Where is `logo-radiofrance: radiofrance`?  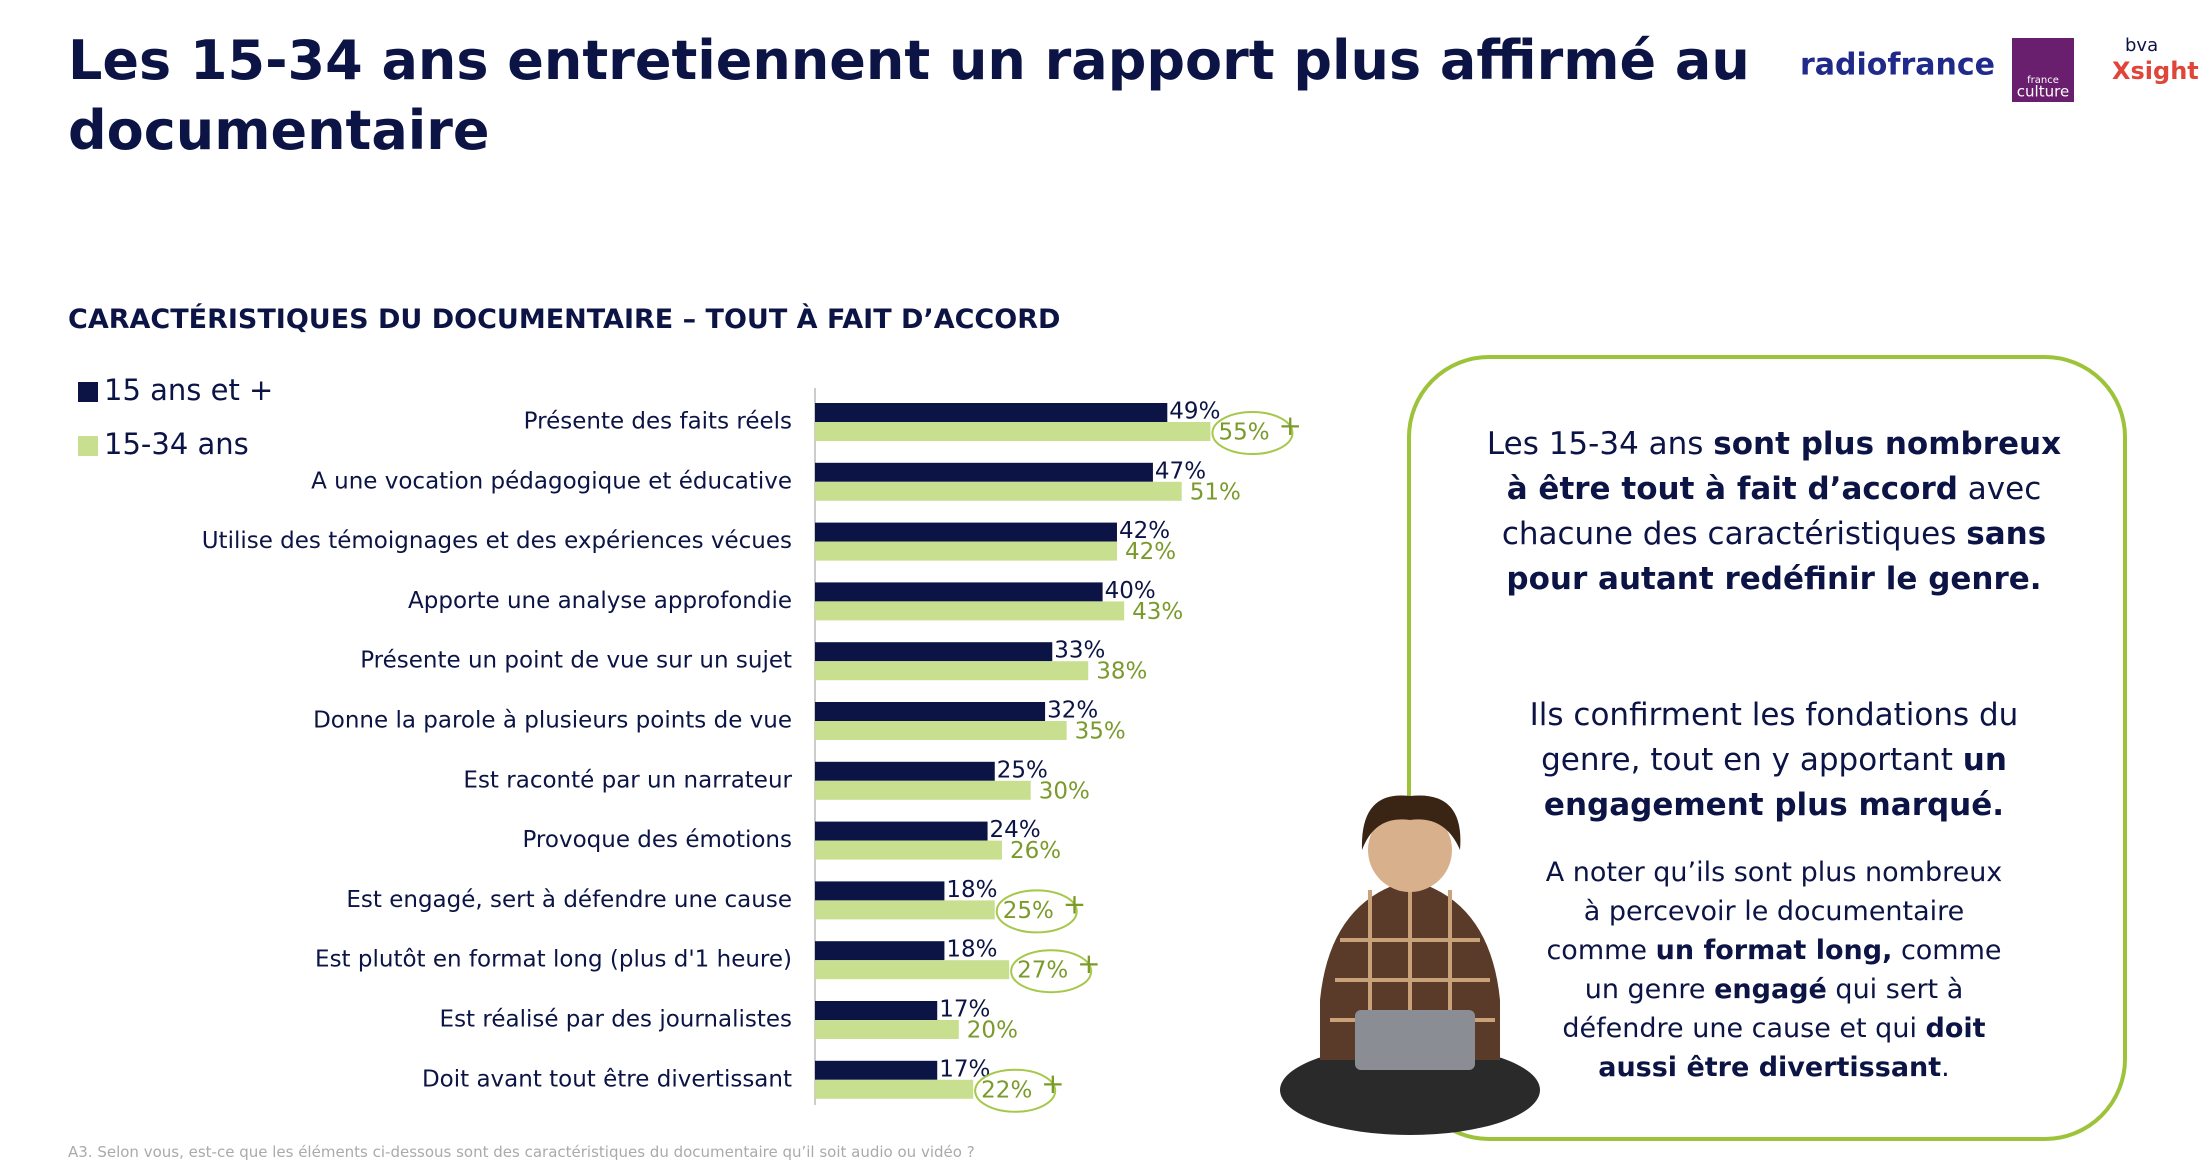 logo-radiofrance: radiofrance is located at coordinates (1897, 65).